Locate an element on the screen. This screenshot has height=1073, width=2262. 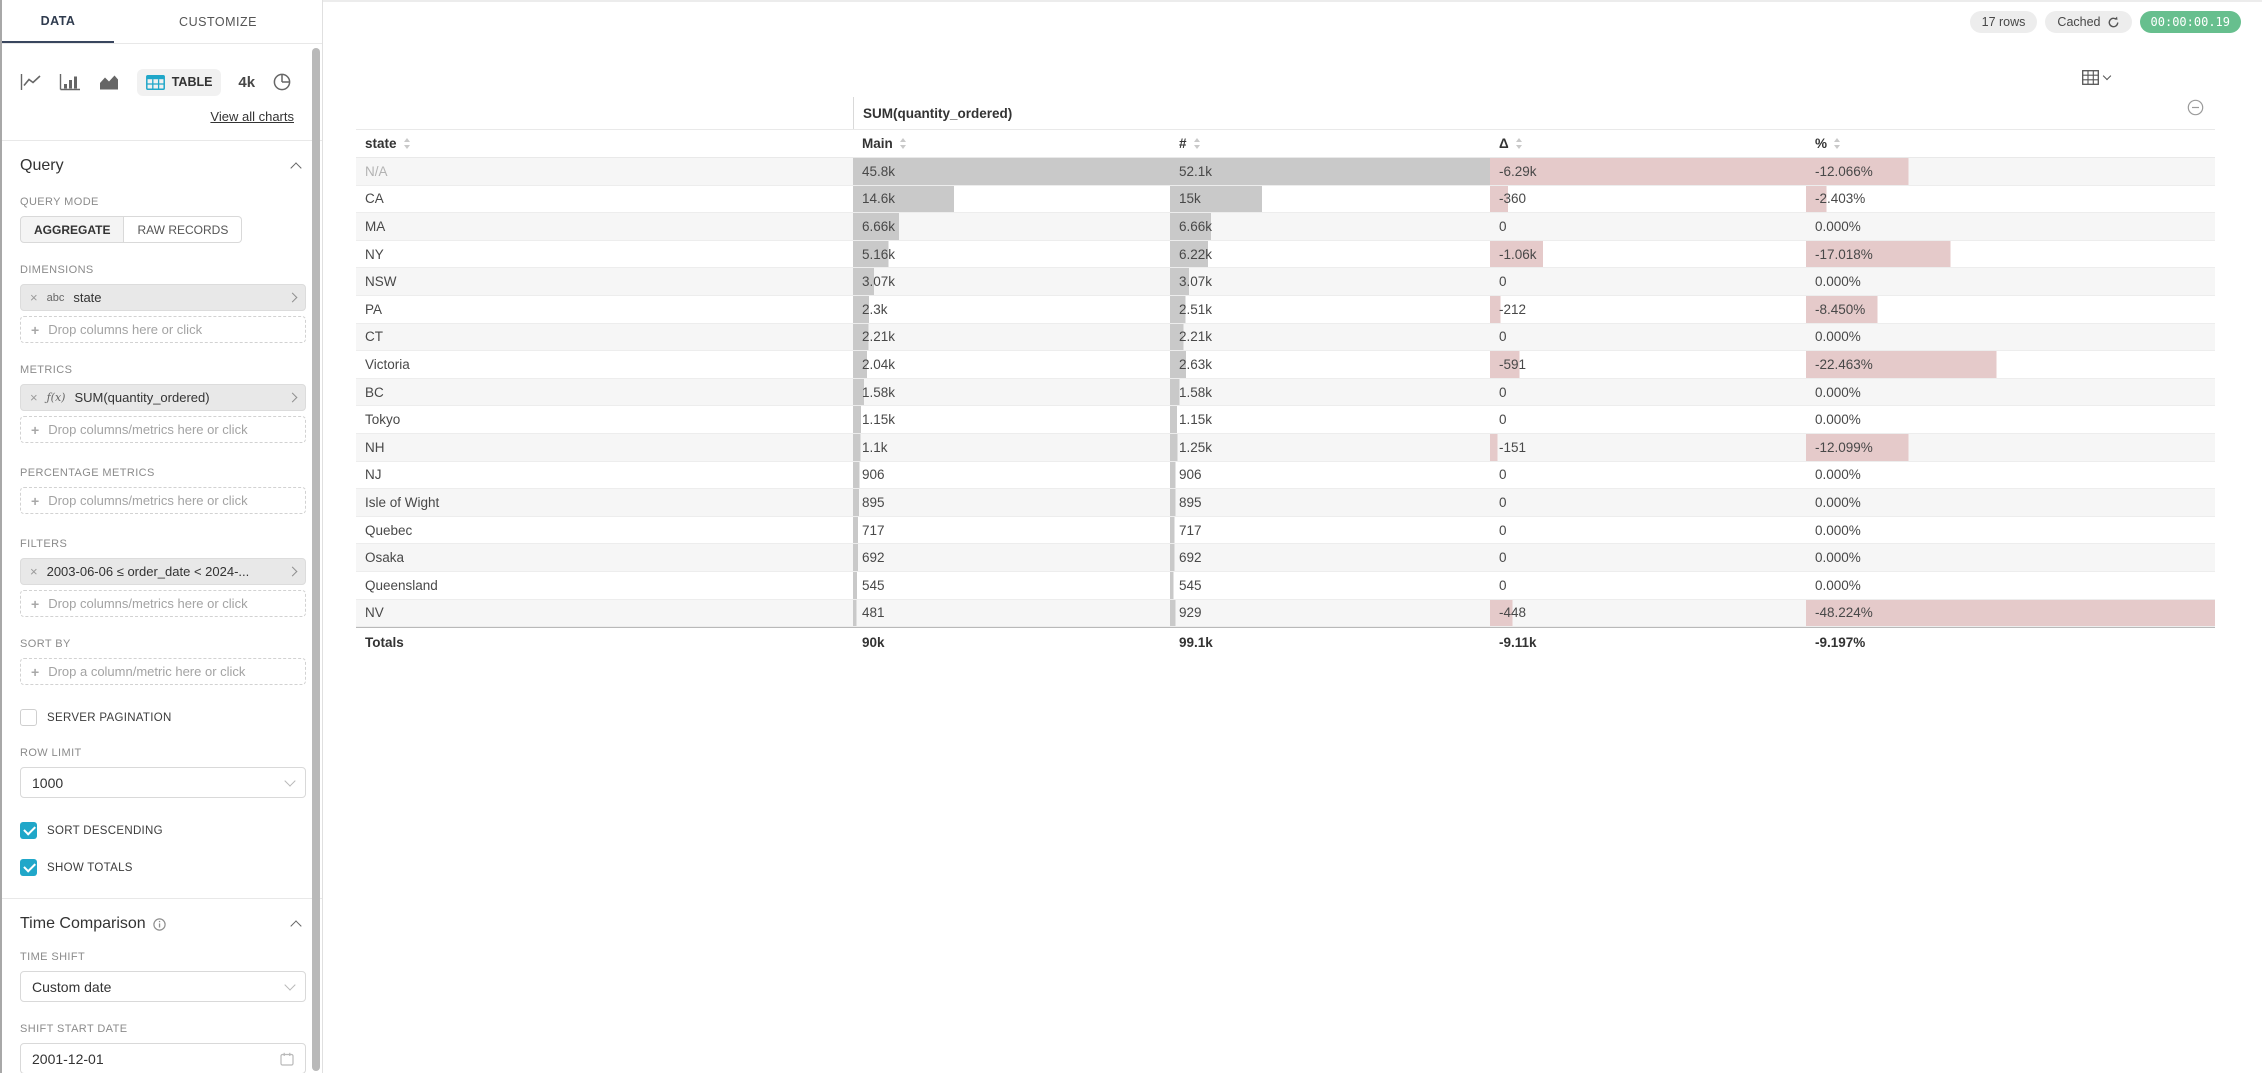
metric-pill-sum: × ƒ(x) SUM(quantity_ordered) is located at coordinates (163, 397).